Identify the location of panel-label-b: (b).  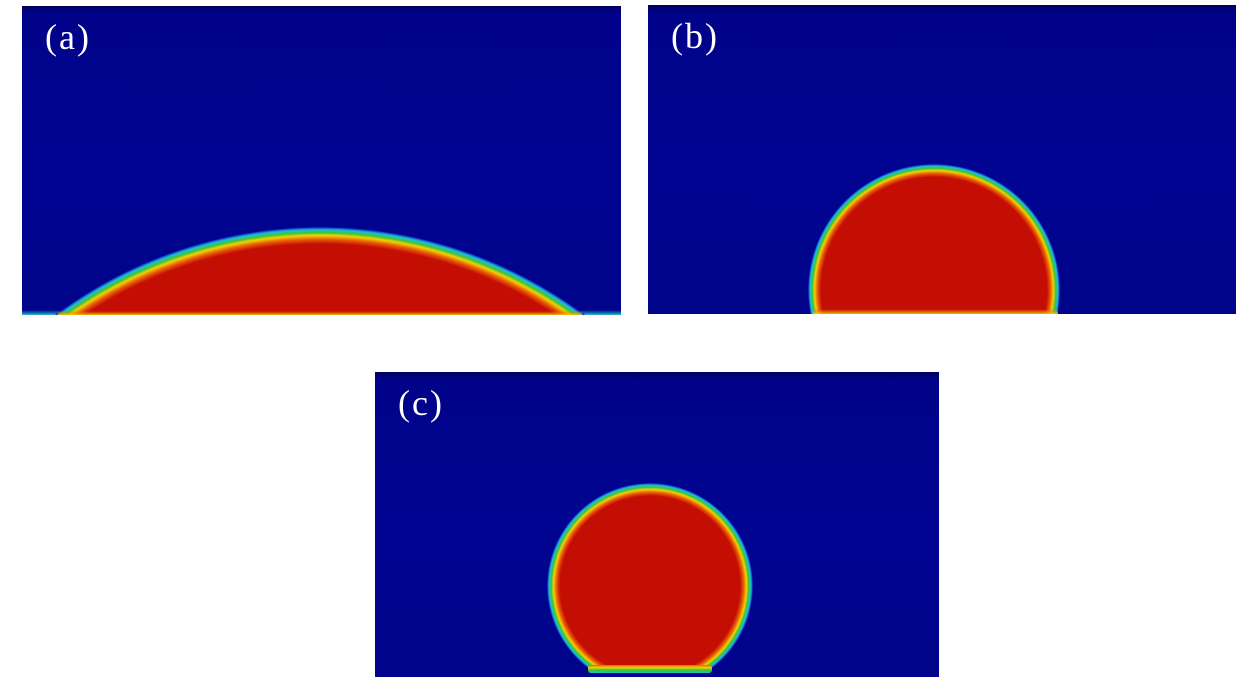
(695, 36).